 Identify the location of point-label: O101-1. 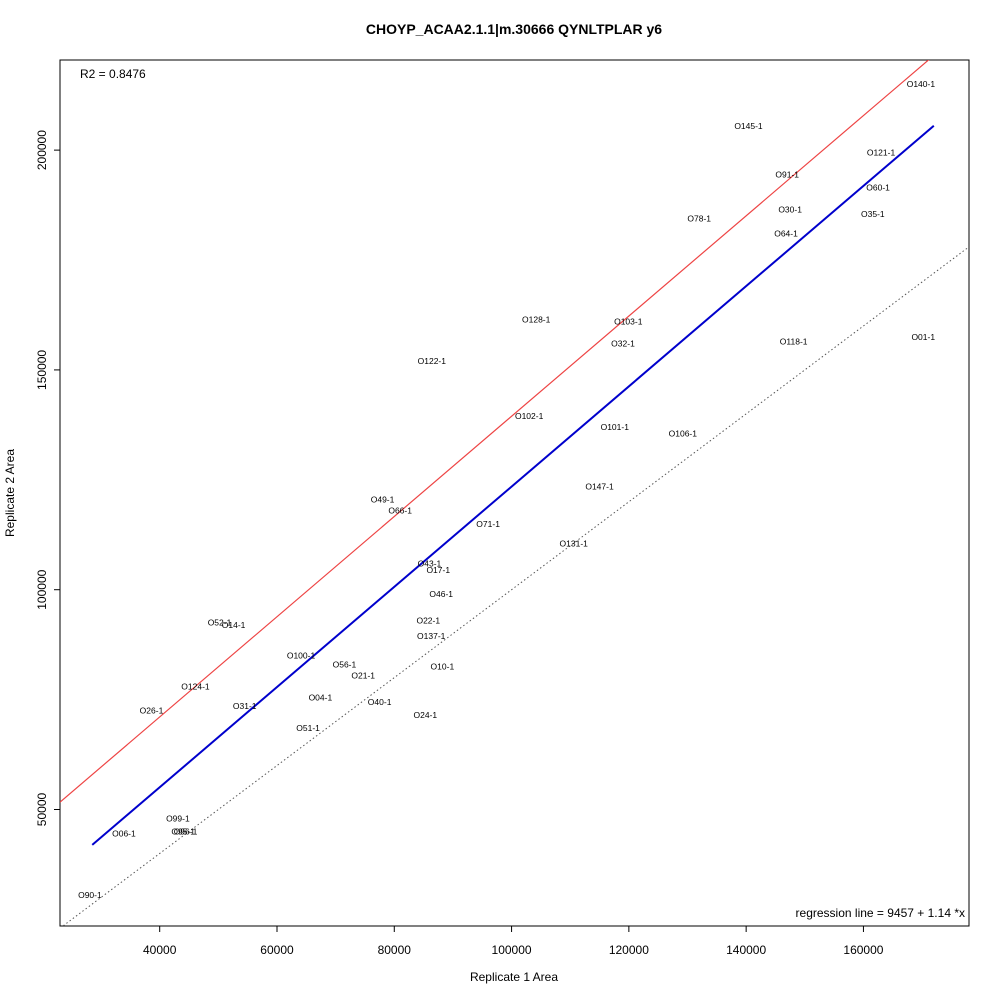
(615, 427).